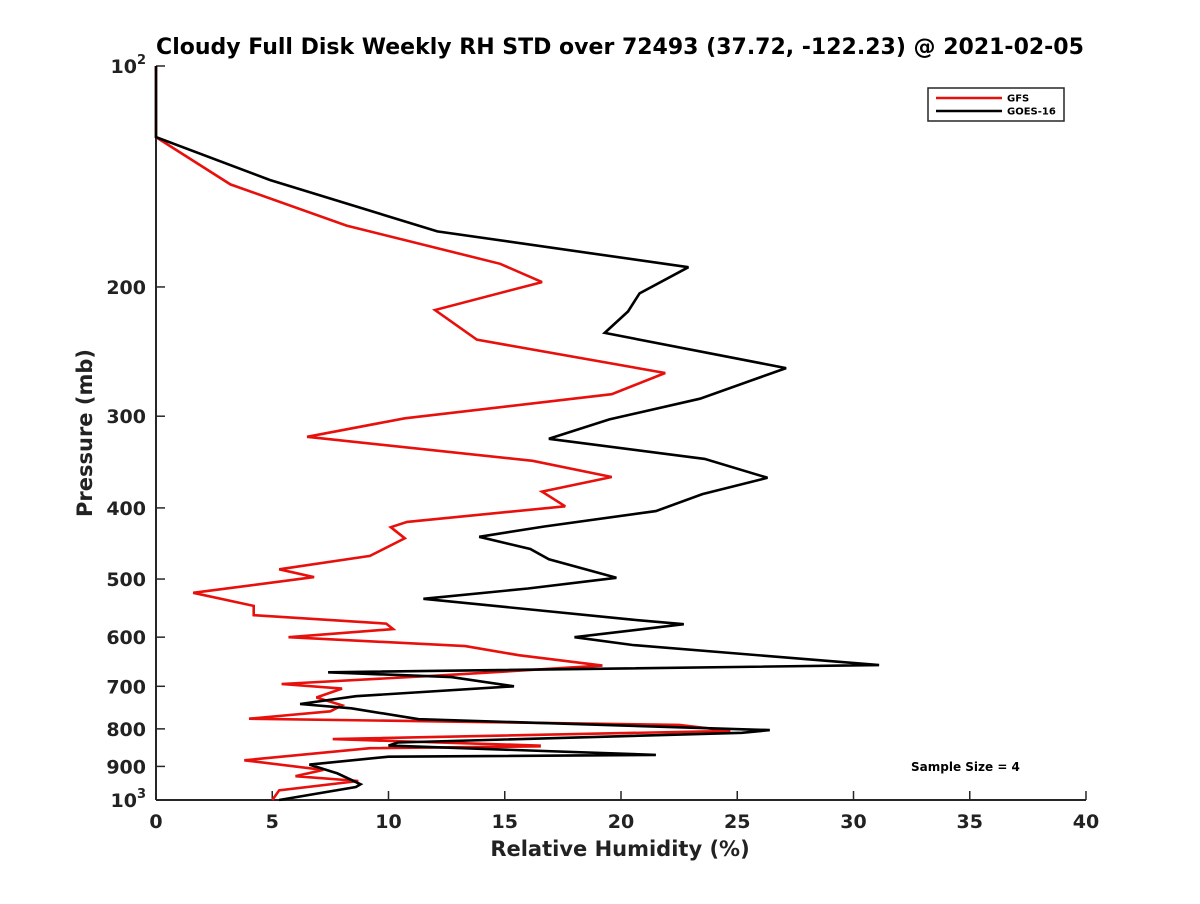  Describe the element at coordinates (853, 822) in the screenshot. I see `x-tick-label: 30` at that location.